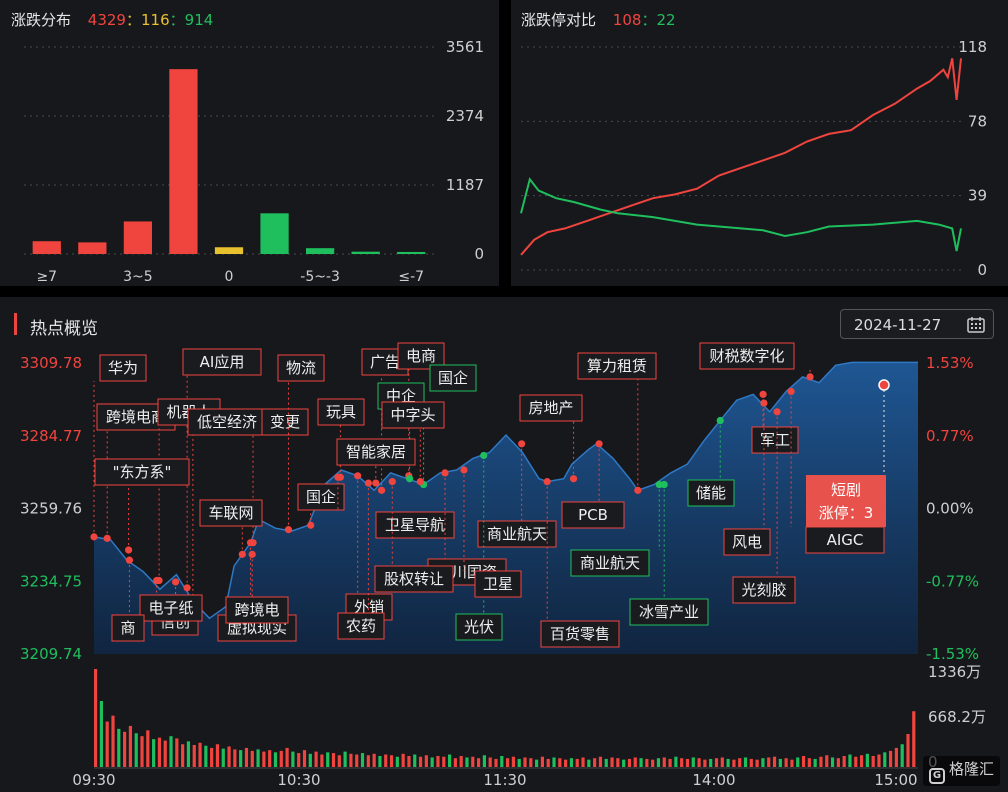 The height and width of the screenshot is (792, 1008). Describe the element at coordinates (41, 20) in the screenshot. I see `distribution-title-text: 涨跌分布` at that location.